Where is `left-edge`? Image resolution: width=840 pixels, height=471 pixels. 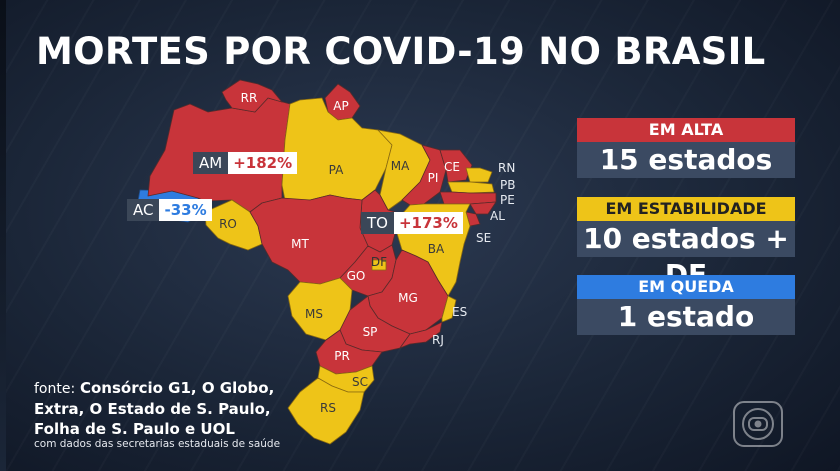 left-edge is located at coordinates (3, 235).